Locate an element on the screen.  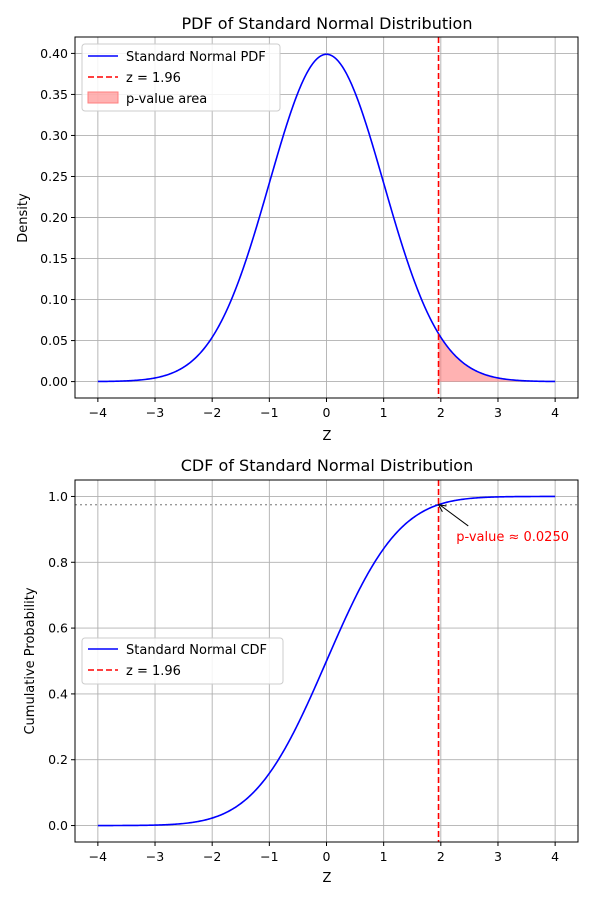
cdf-x-label: Z is located at coordinates (327, 878).